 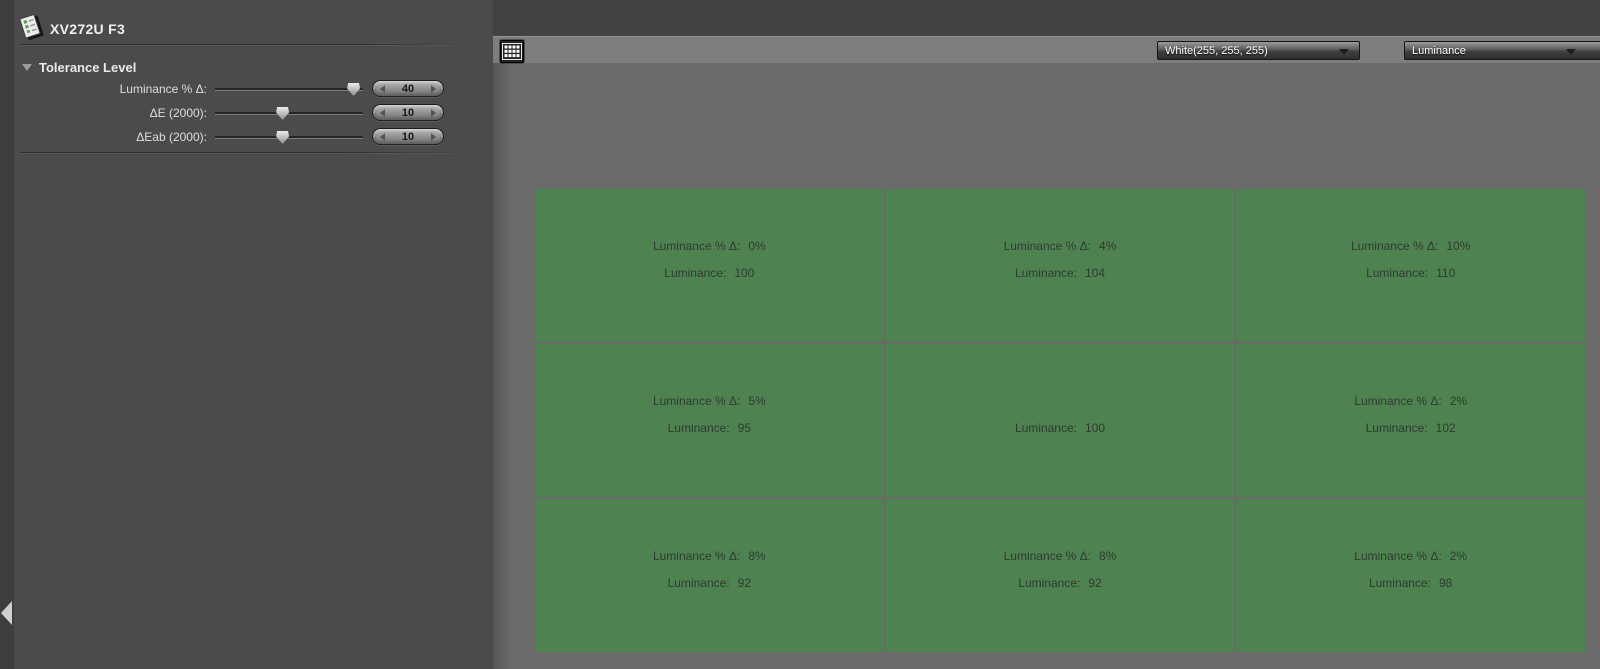 I want to click on delta-eab-stepper: 10, so click(x=408, y=136).